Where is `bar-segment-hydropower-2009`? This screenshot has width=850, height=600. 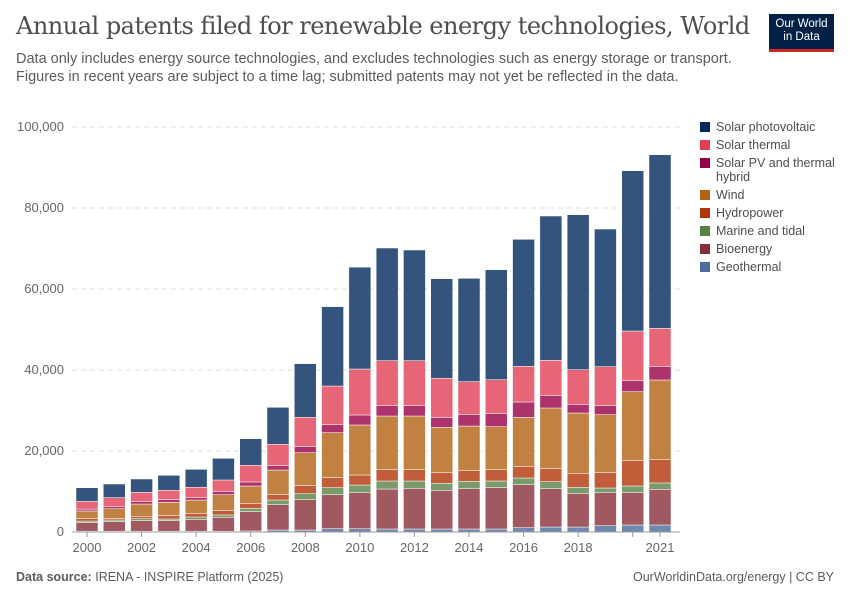 bar-segment-hydropower-2009 is located at coordinates (333, 483).